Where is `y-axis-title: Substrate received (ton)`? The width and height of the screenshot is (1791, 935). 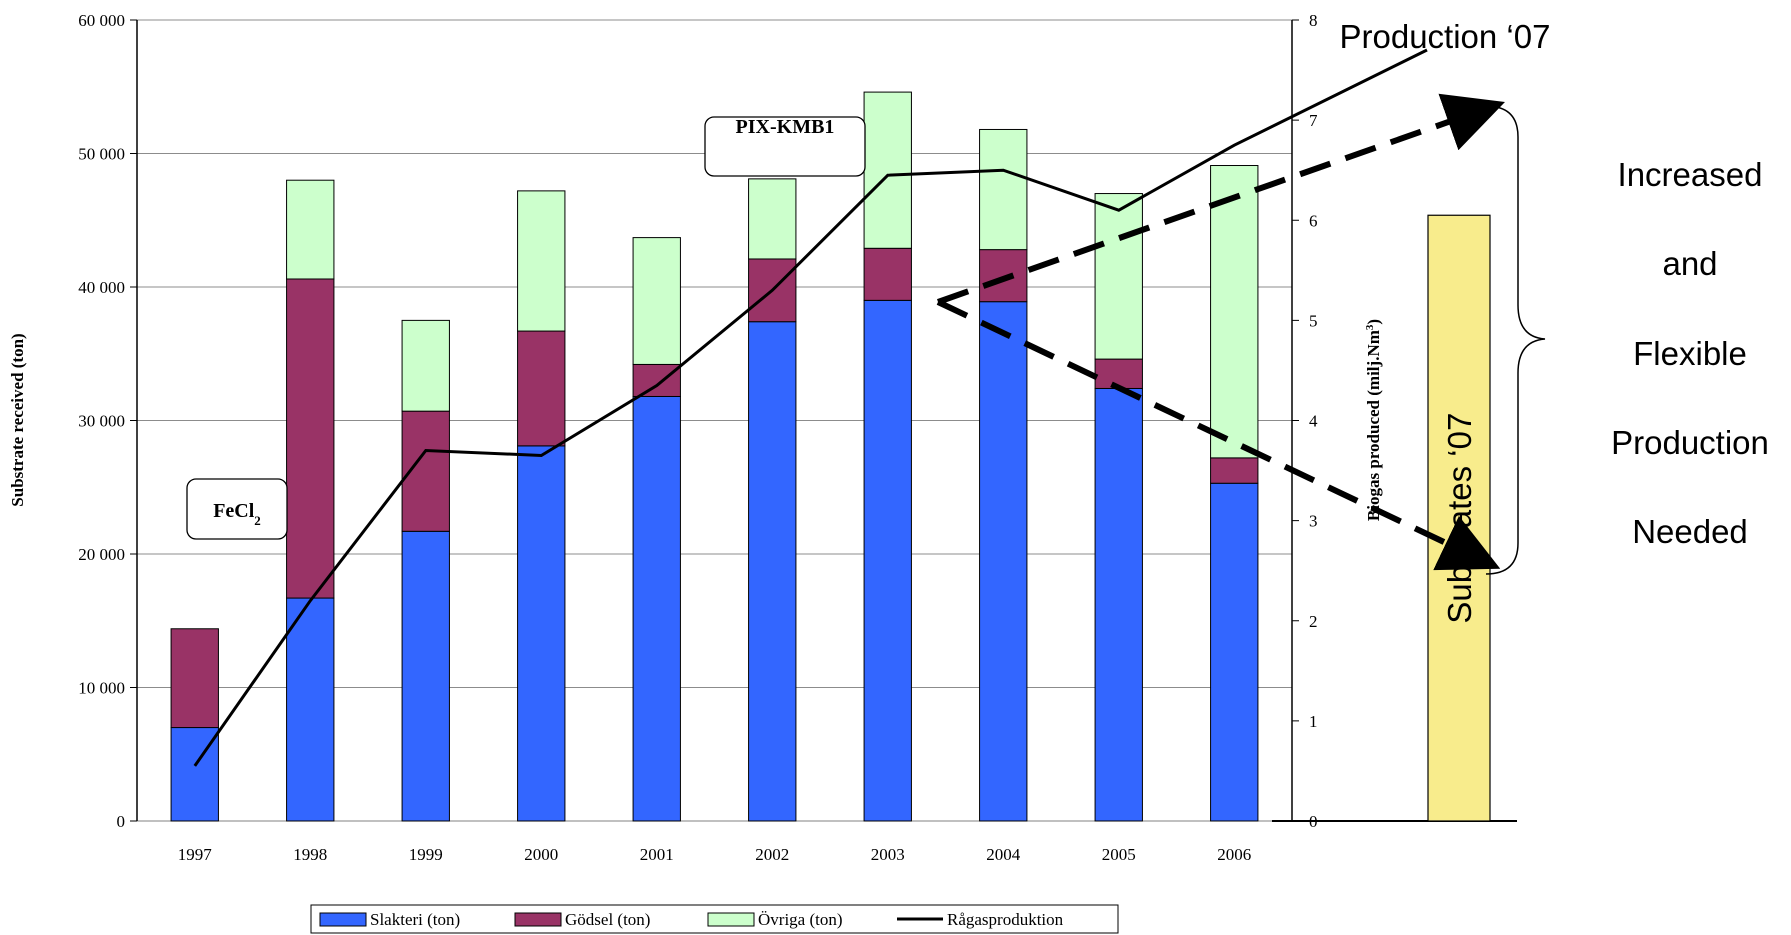 y-axis-title: Substrate received (ton) is located at coordinates (17, 419).